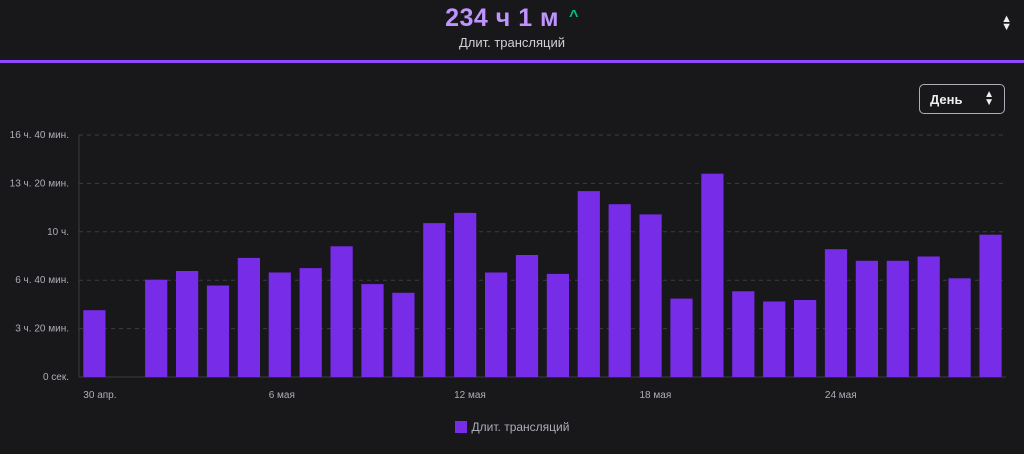  I want to click on total-value-row: 234 ч 1 м ^, so click(512, 18).